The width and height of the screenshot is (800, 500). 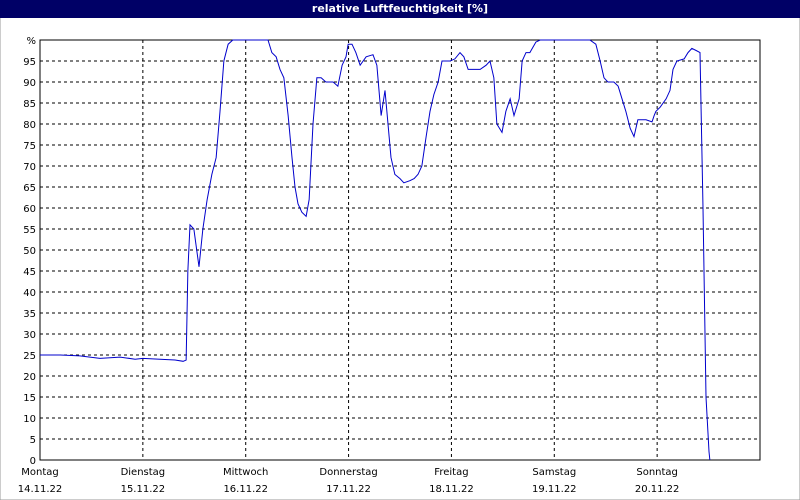 What do you see at coordinates (29, 188) in the screenshot?
I see `y-tick-label: 65` at bounding box center [29, 188].